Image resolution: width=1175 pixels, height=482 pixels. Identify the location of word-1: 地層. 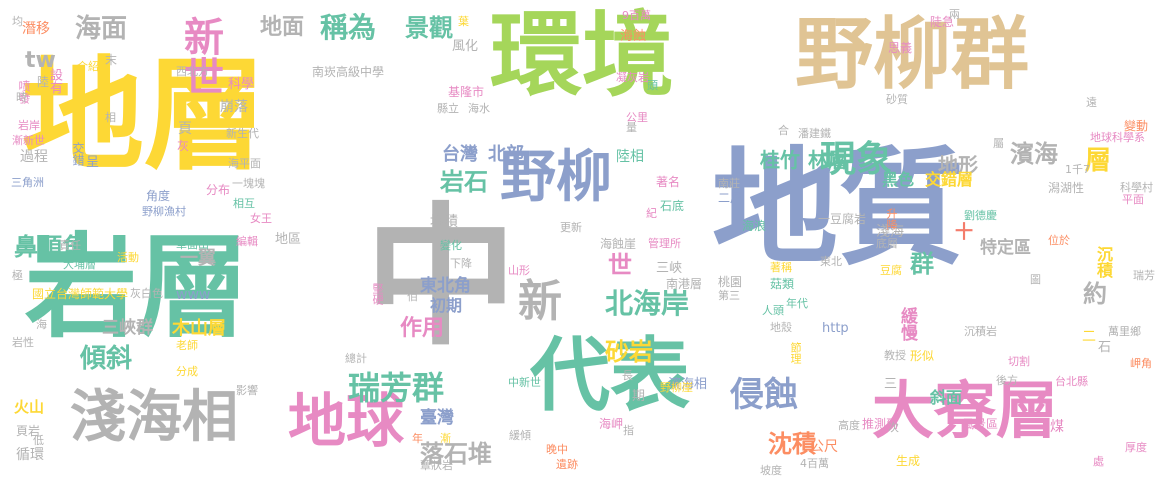
(144, 116).